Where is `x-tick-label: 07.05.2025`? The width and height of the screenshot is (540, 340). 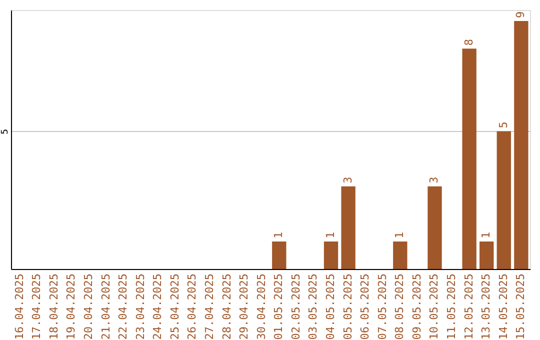
x-tick-label: 07.05.2025 is located at coordinates (382, 307).